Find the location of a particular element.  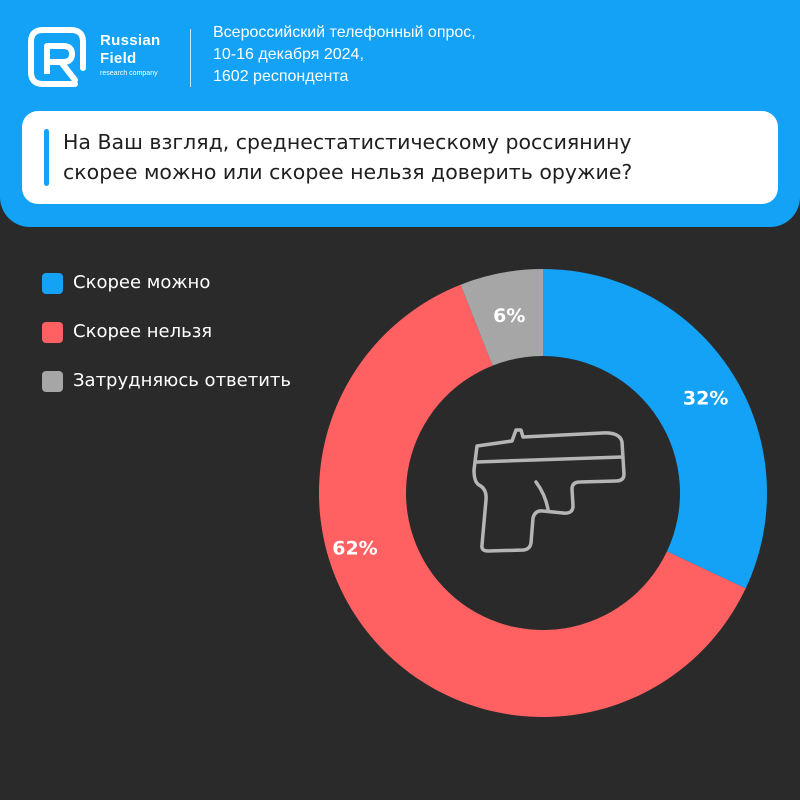

survey-info-line3: 1602 респондента is located at coordinates (281, 76).